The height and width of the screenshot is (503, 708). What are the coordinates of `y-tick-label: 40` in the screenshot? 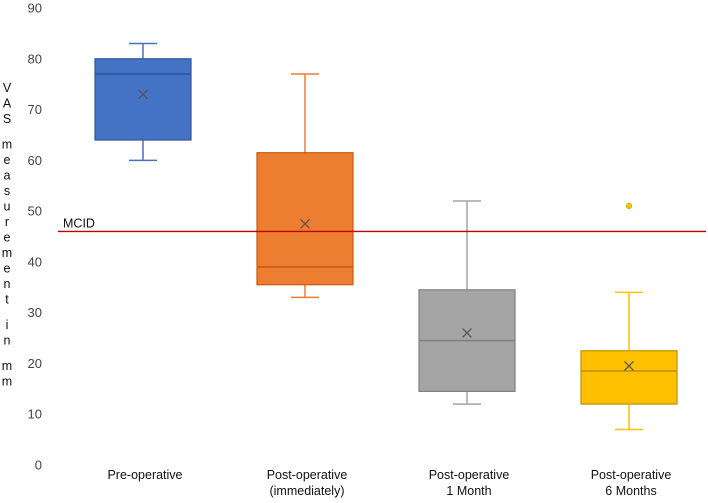 It's located at (35, 261).